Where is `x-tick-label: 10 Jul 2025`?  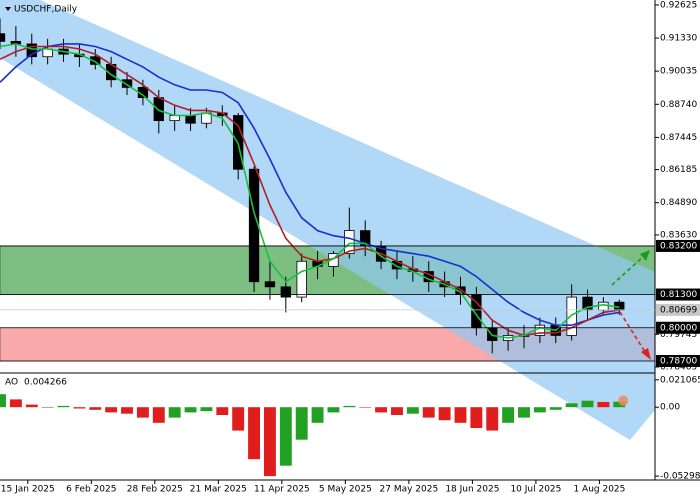
x-tick-label: 10 Jul 2025 is located at coordinates (535, 490).